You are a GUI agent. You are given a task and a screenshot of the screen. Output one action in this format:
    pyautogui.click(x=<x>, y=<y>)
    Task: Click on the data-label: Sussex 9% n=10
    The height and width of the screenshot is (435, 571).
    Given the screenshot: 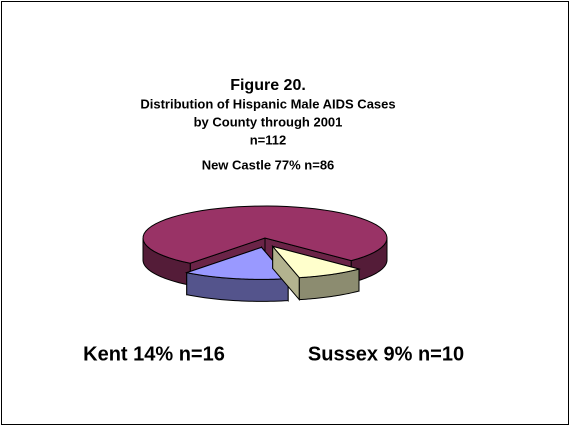 What is the action you would take?
    pyautogui.click(x=386, y=354)
    